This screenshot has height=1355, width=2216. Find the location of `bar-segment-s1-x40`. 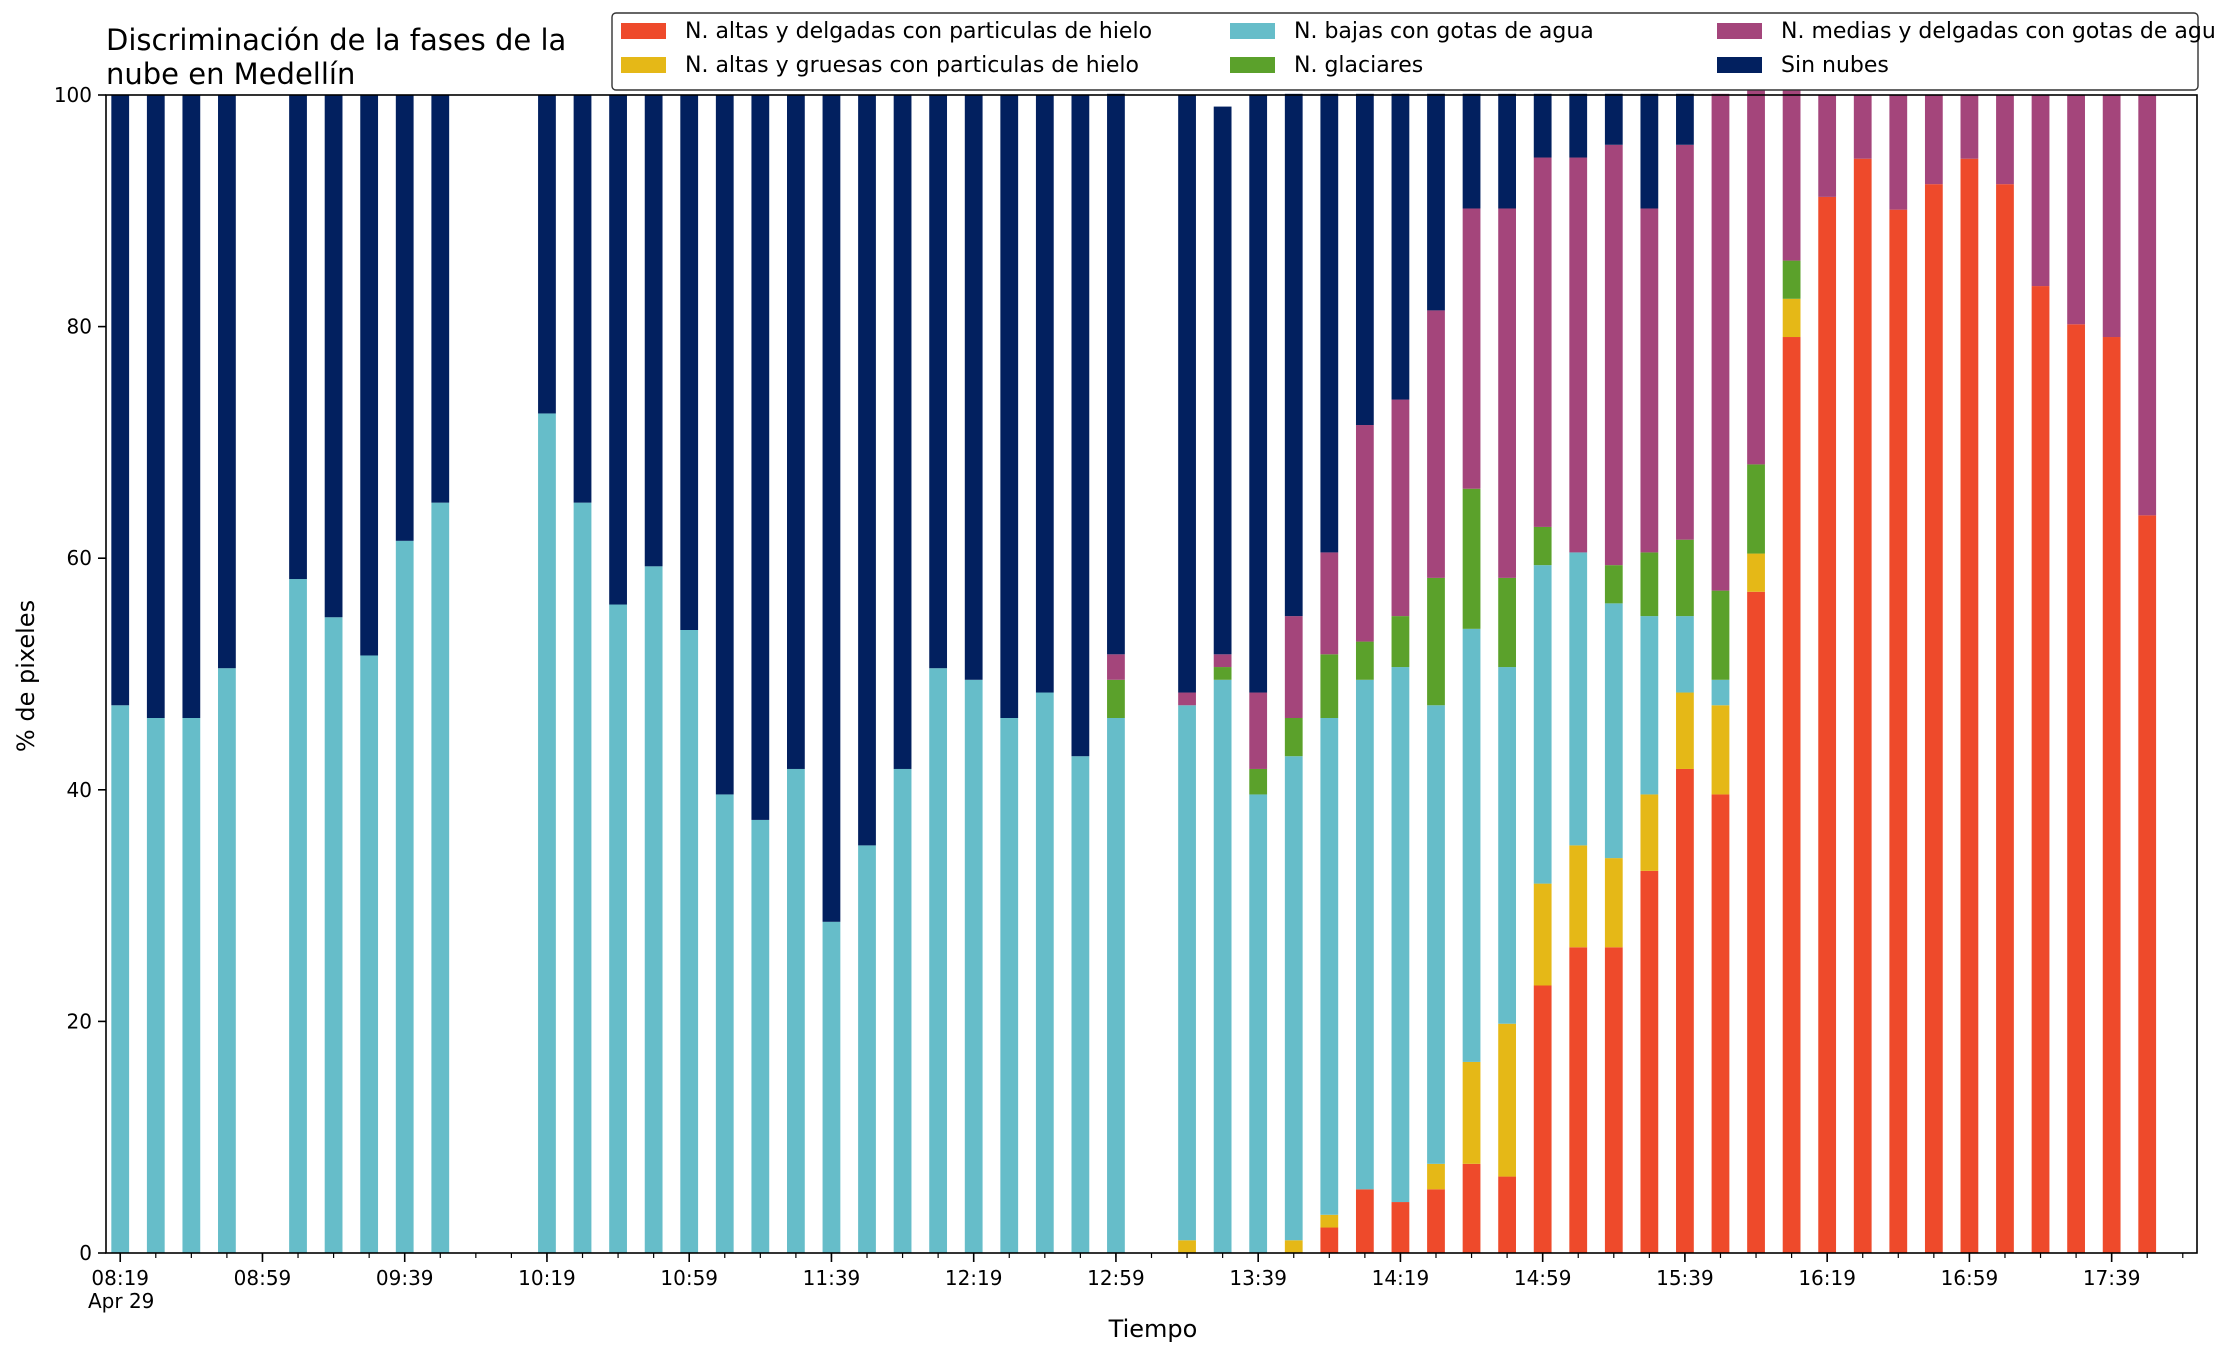

bar-segment-s1-x40 is located at coordinates (1542, 934).